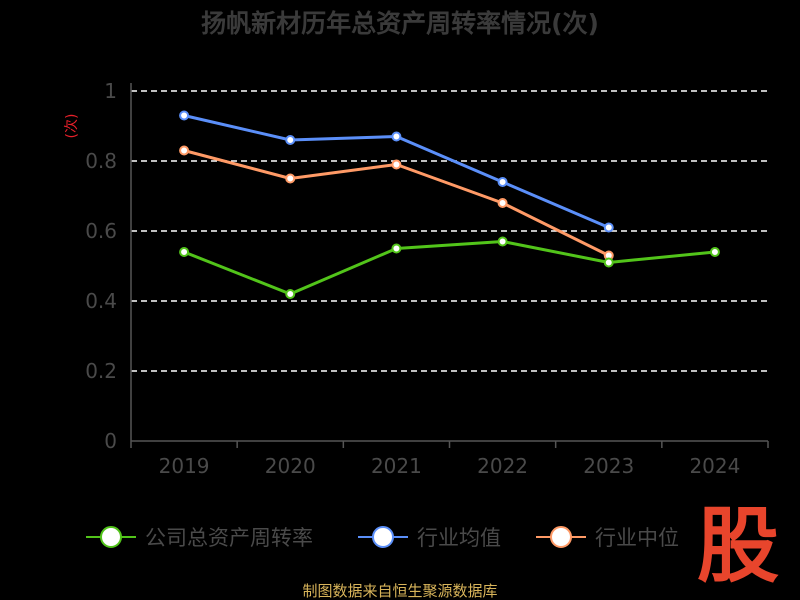 This screenshot has width=800, height=600. Describe the element at coordinates (738, 546) in the screenshot. I see `brand-logo: 股` at that location.